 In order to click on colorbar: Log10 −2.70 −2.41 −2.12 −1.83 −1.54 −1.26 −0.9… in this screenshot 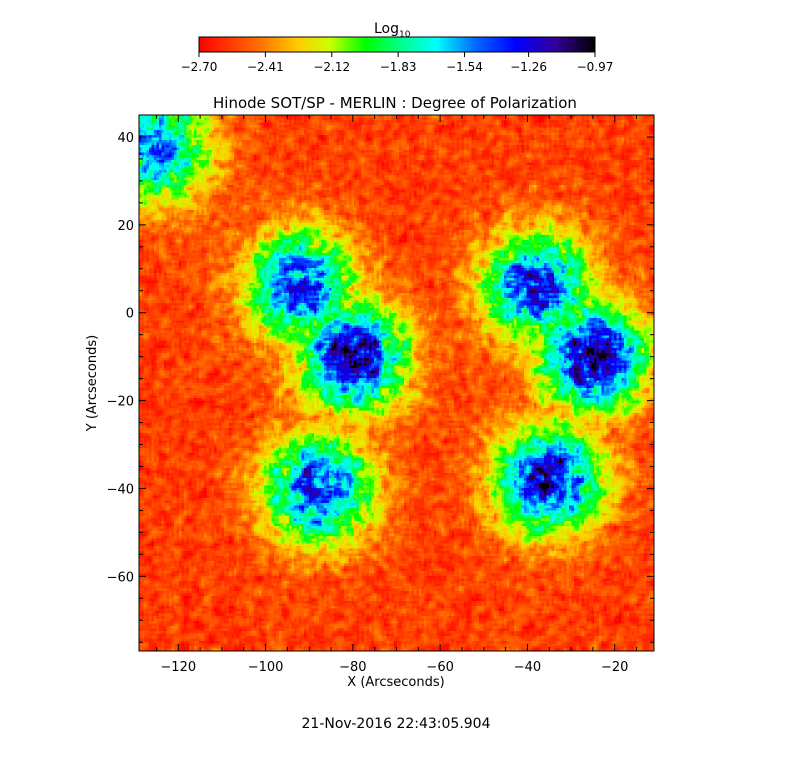, I will do `click(397, 47)`.